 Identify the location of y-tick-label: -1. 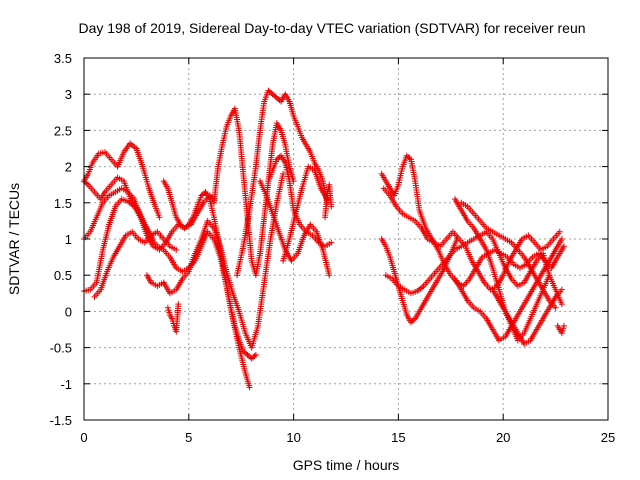
(66, 384).